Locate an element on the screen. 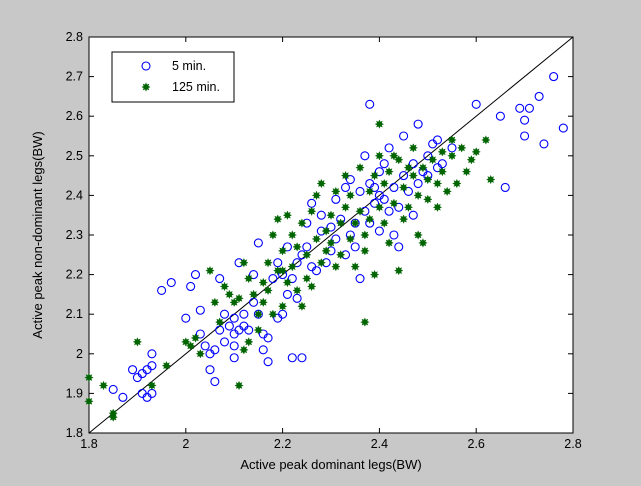 The image size is (641, 486). y-tick-label: 2.2 is located at coordinates (74, 275).